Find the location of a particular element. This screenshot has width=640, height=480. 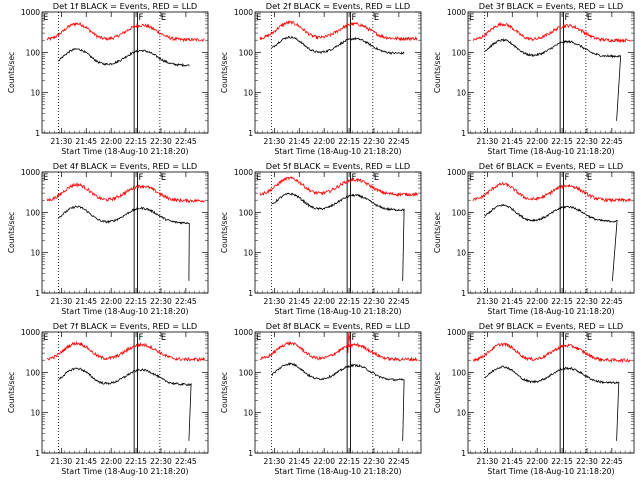

panel-title: Det 7f BLACK = Events, RED = LLD is located at coordinates (125, 326).